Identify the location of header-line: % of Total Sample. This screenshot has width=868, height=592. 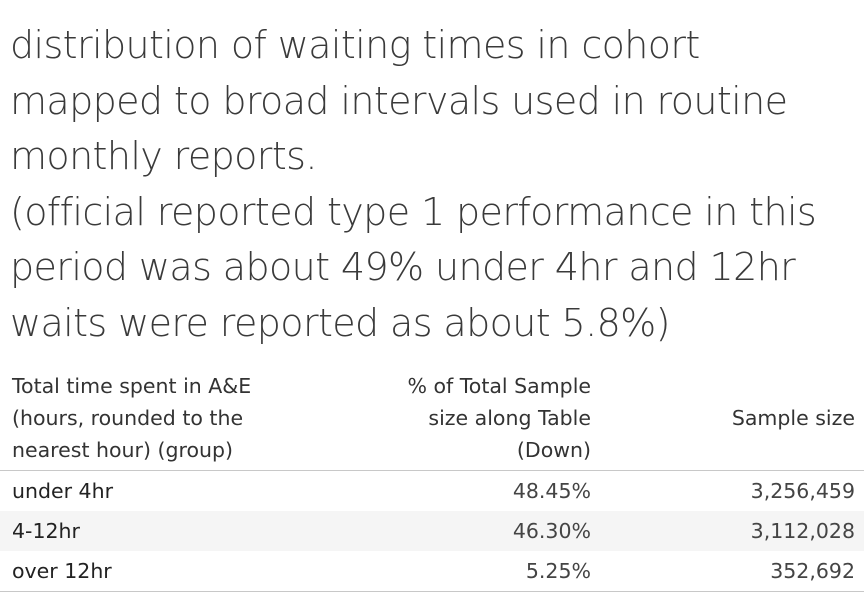
(499, 386).